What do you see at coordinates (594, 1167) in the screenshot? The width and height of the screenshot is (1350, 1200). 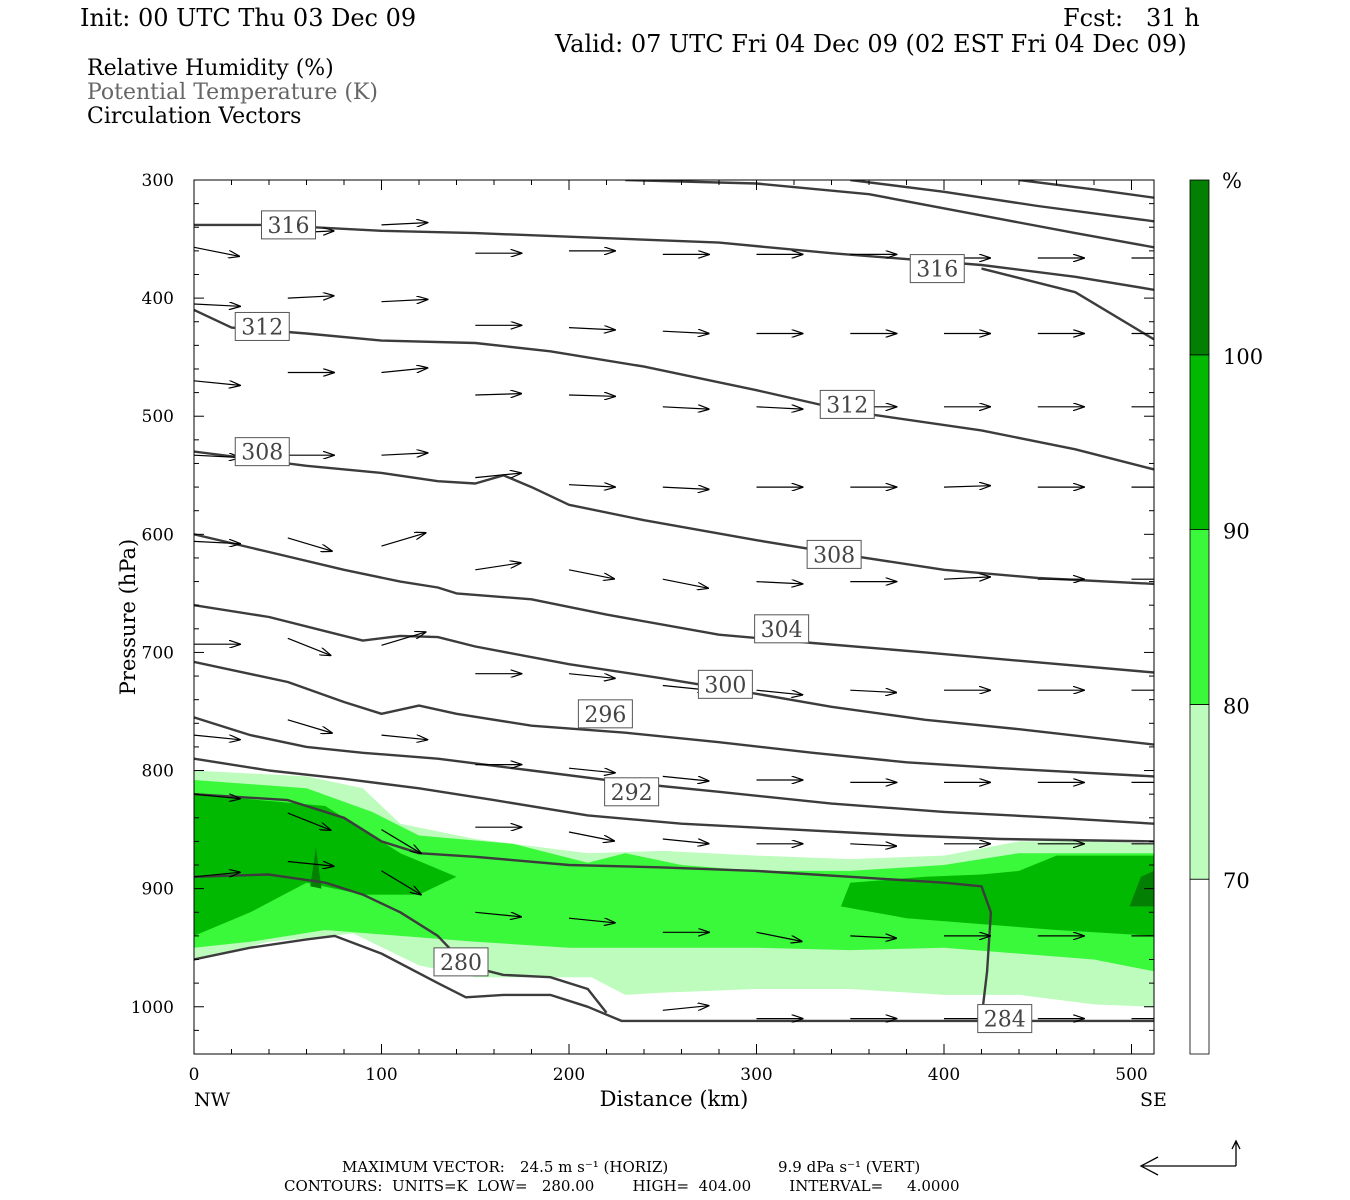 I see `max-vector-horiz: 24.5 m s⁻¹ (HORIZ)` at bounding box center [594, 1167].